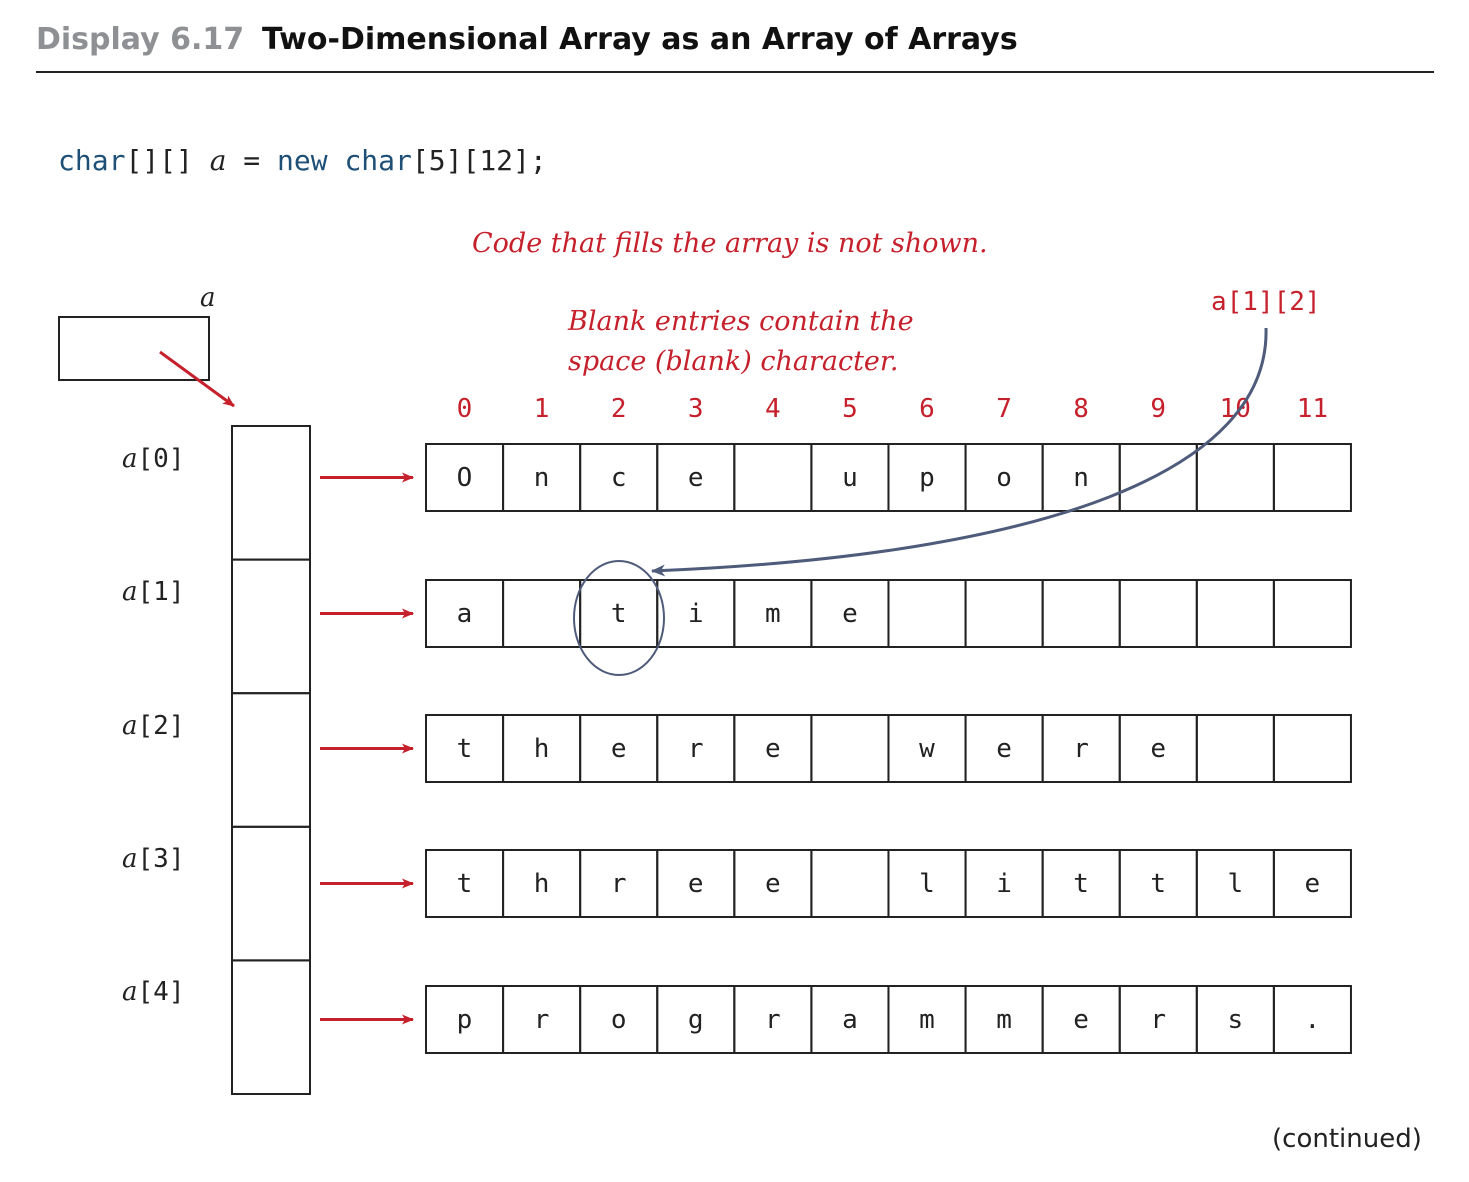 The image size is (1469, 1182). I want to click on code-type: char, so click(92, 160).